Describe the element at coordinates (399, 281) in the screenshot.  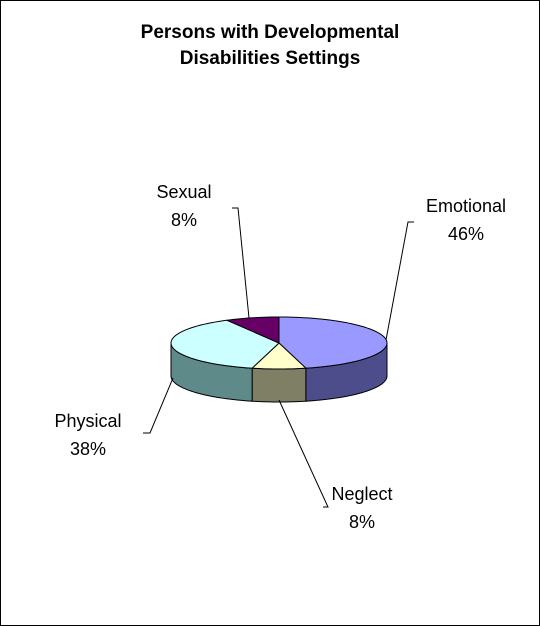
I see `leader-line-emotional` at that location.